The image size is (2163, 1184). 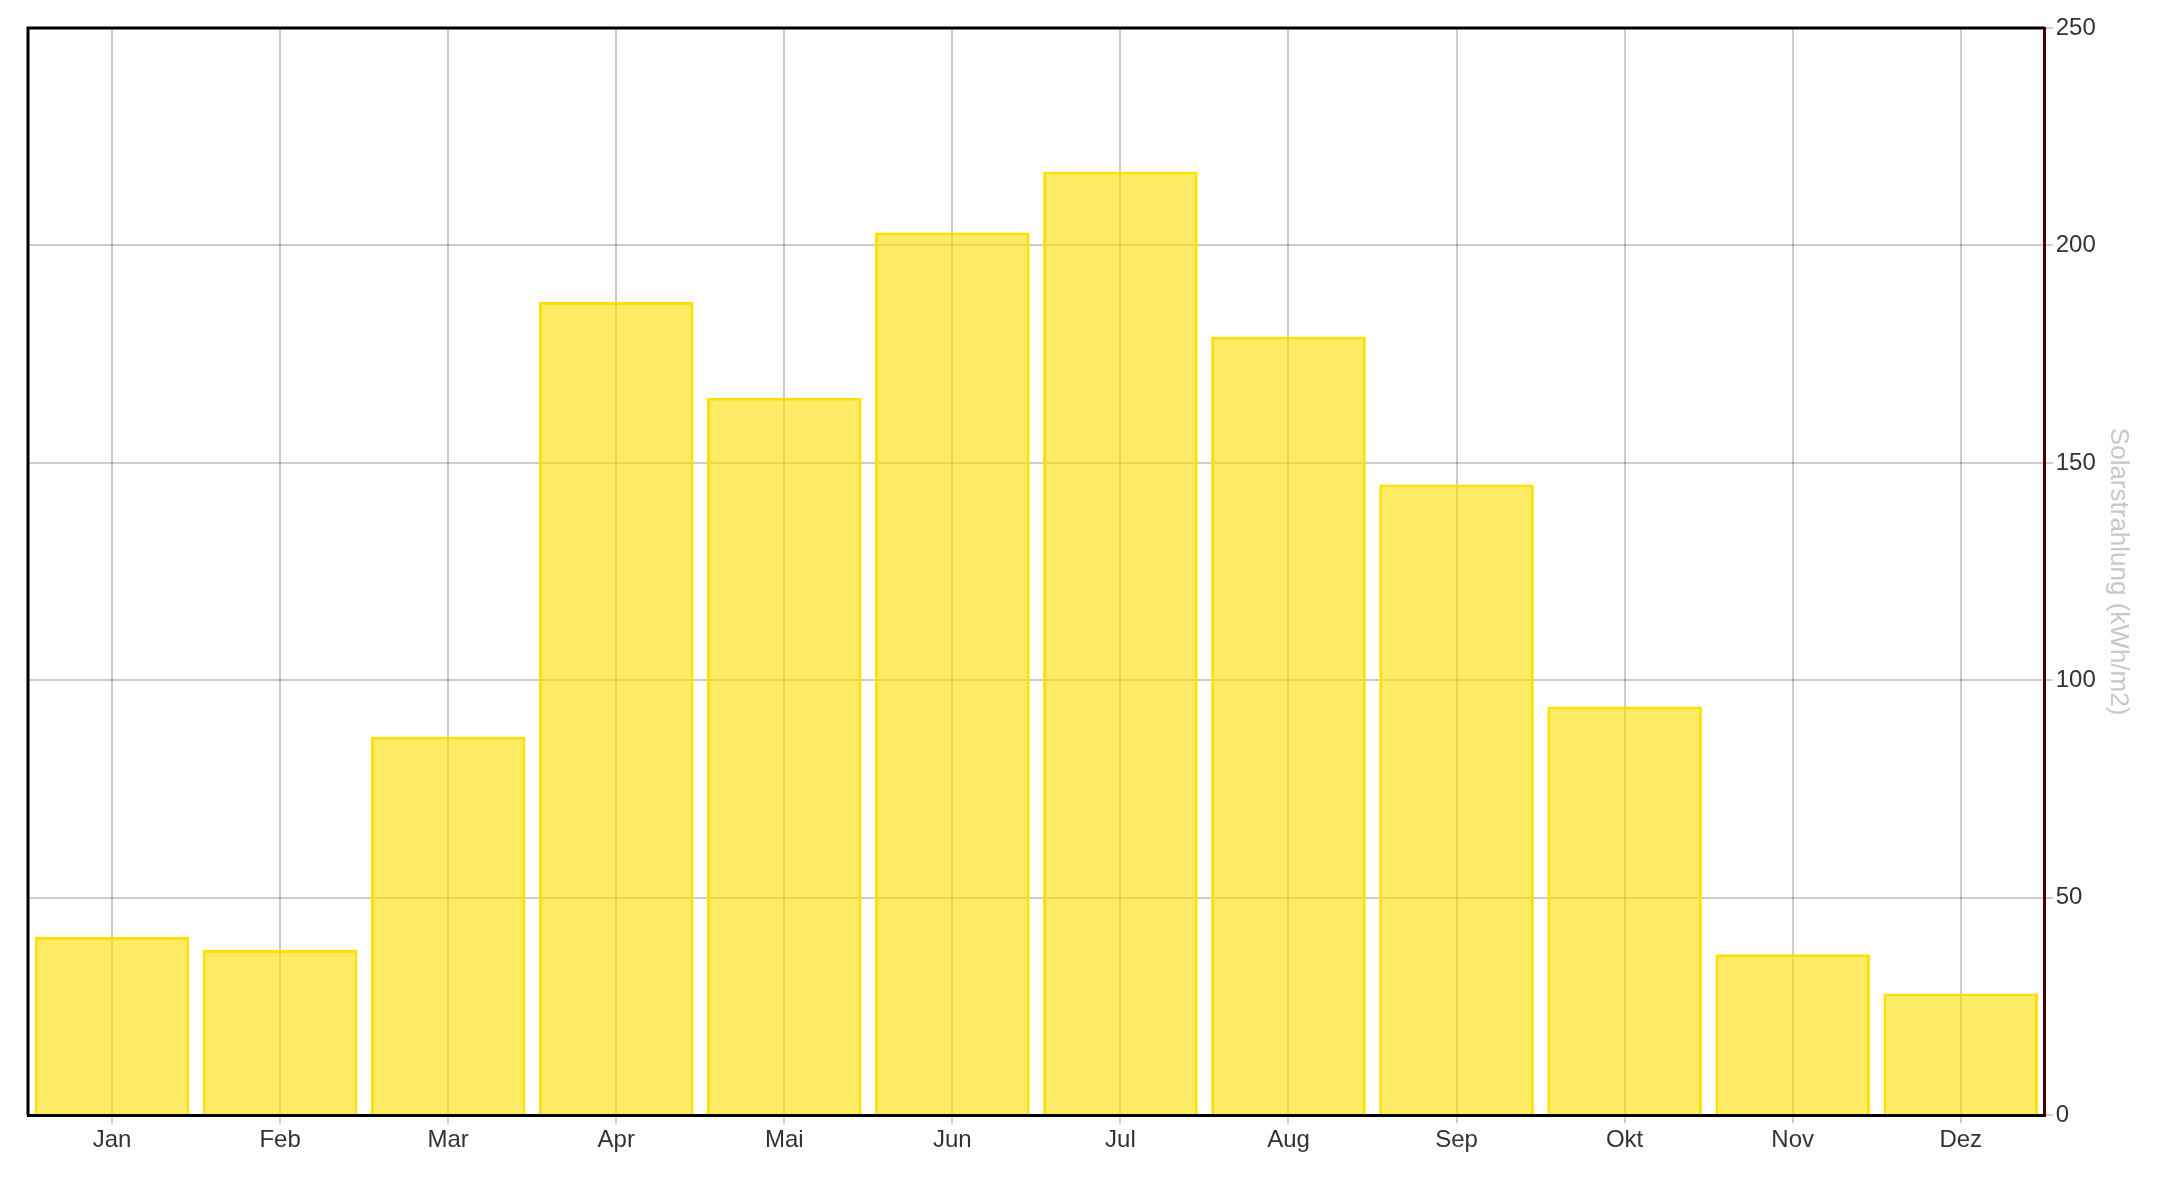 I want to click on y-tick-label: 250, so click(x=2075, y=26).